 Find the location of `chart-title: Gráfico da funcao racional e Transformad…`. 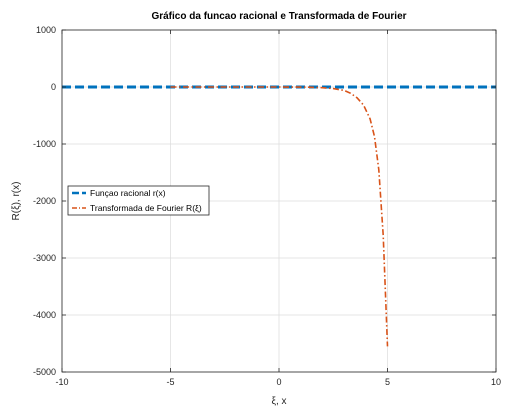

chart-title: Gráfico da funcao racional e Transformad… is located at coordinates (278, 16).